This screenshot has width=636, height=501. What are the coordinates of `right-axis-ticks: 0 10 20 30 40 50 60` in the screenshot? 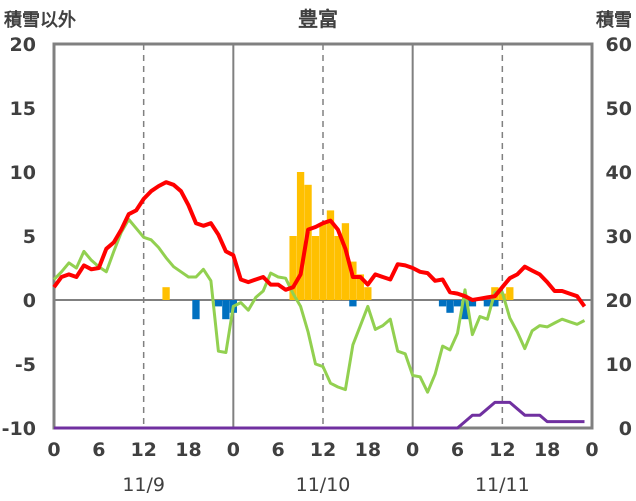 It's located at (619, 237).